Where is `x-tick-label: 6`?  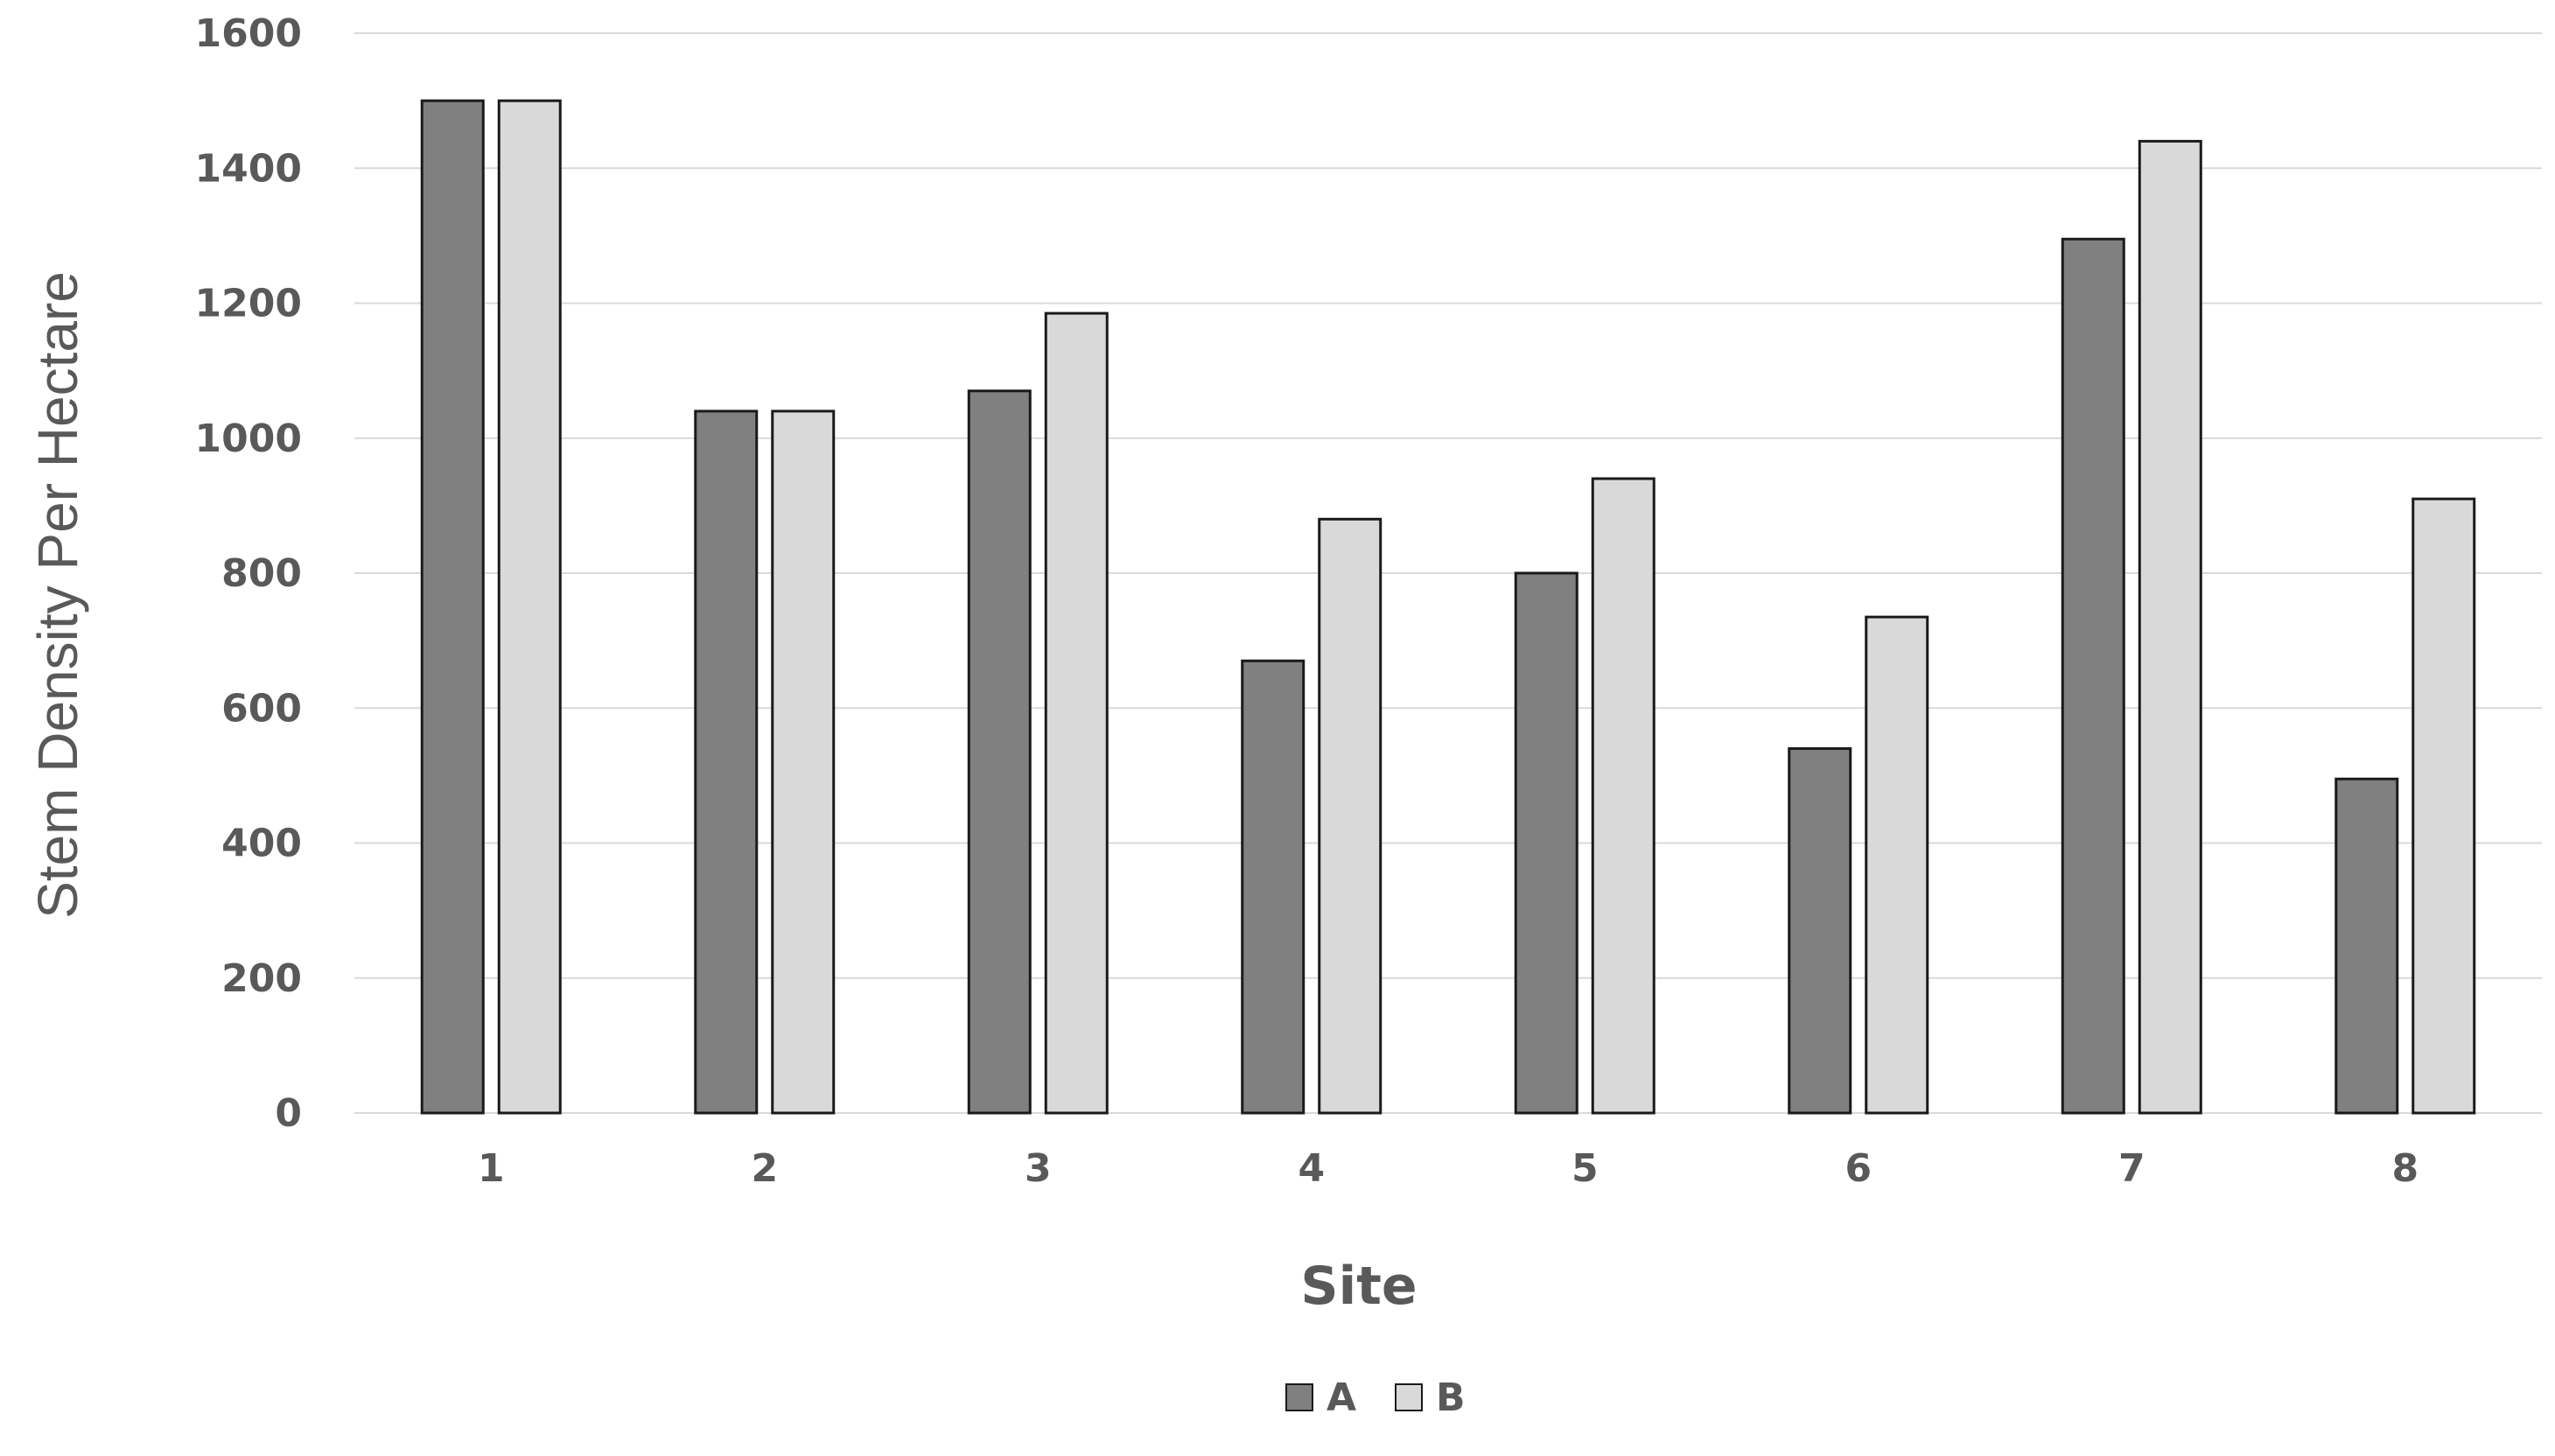
x-tick-label: 6 is located at coordinates (1858, 1168).